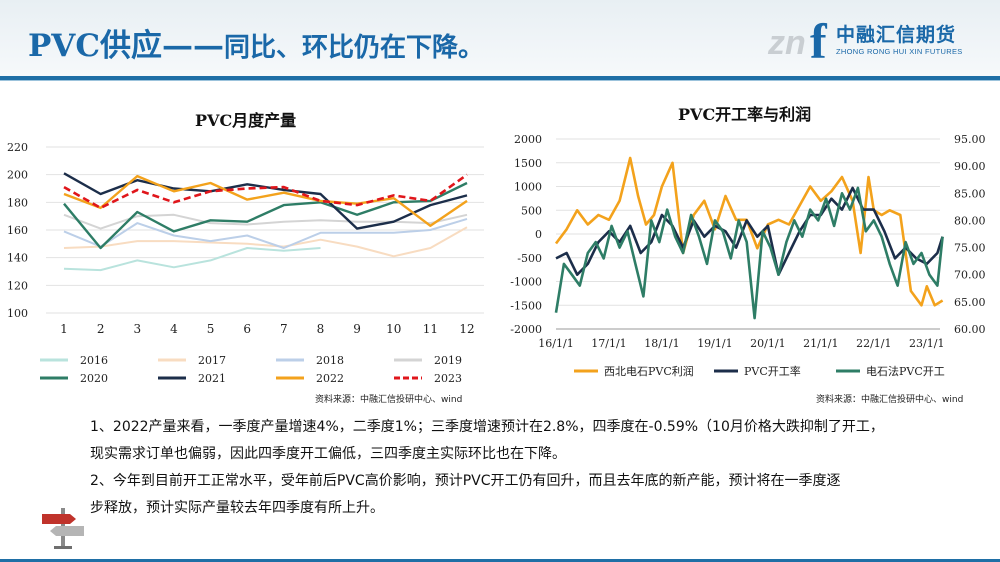 This screenshot has width=1000, height=562. What do you see at coordinates (970, 166) in the screenshot?
I see `chart2-right-tick-label: 90.00` at bounding box center [970, 166].